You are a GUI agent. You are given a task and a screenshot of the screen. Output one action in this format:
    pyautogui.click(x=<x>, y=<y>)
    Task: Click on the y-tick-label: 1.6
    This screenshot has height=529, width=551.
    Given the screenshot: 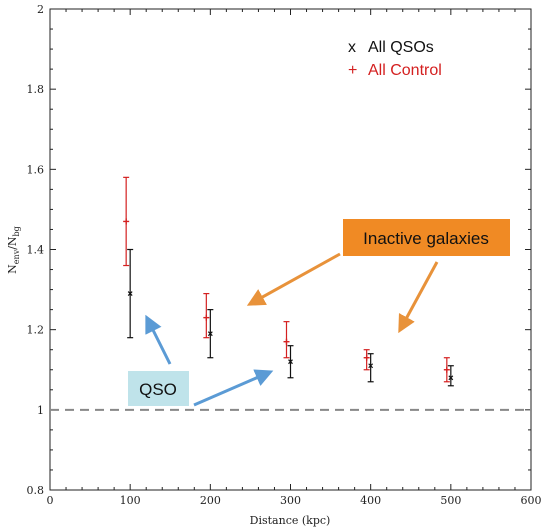 What is the action you would take?
    pyautogui.click(x=36, y=169)
    